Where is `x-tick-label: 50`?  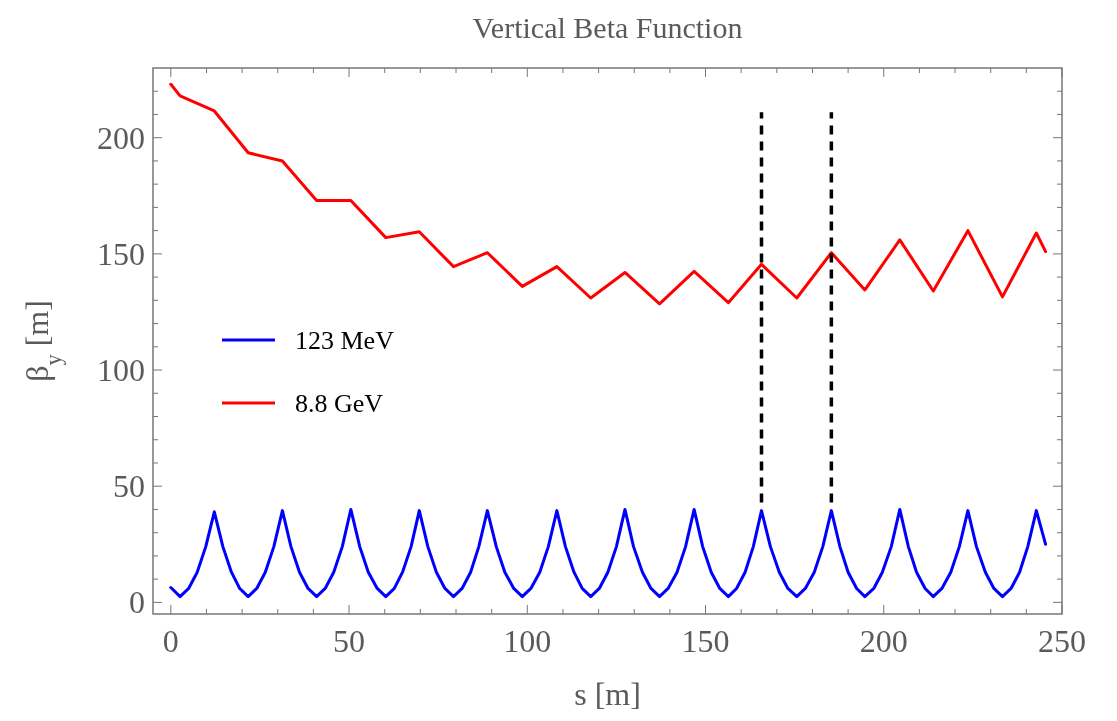 x-tick-label: 50 is located at coordinates (349, 641).